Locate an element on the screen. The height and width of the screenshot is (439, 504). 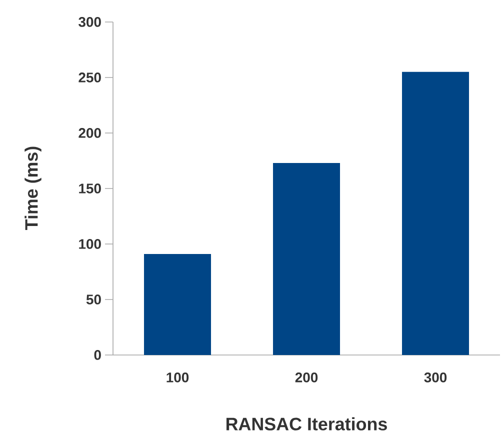
y-tick-label: 150 is located at coordinates (90, 189).